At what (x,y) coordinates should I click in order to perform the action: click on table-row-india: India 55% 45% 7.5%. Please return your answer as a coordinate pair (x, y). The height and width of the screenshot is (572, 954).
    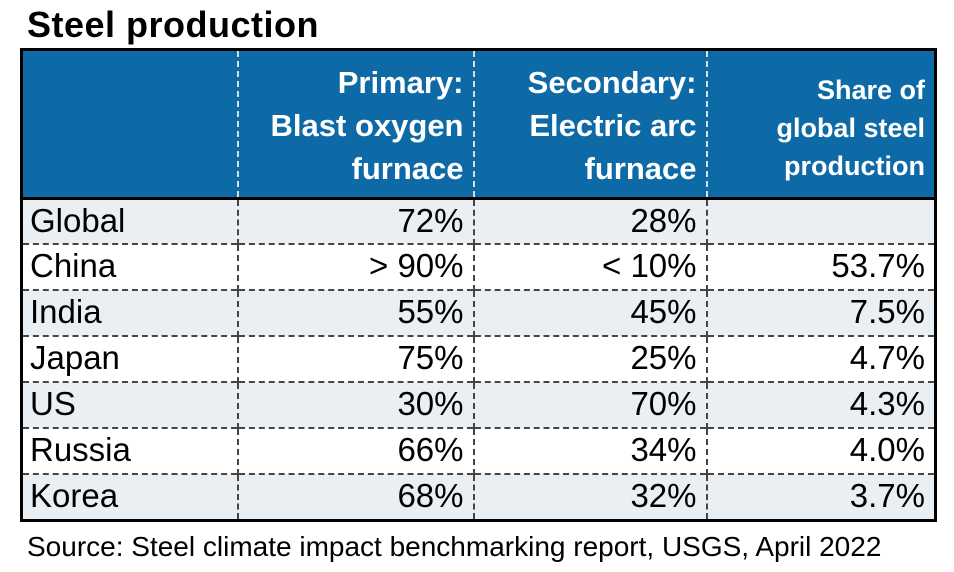
    Looking at the image, I should click on (478, 313).